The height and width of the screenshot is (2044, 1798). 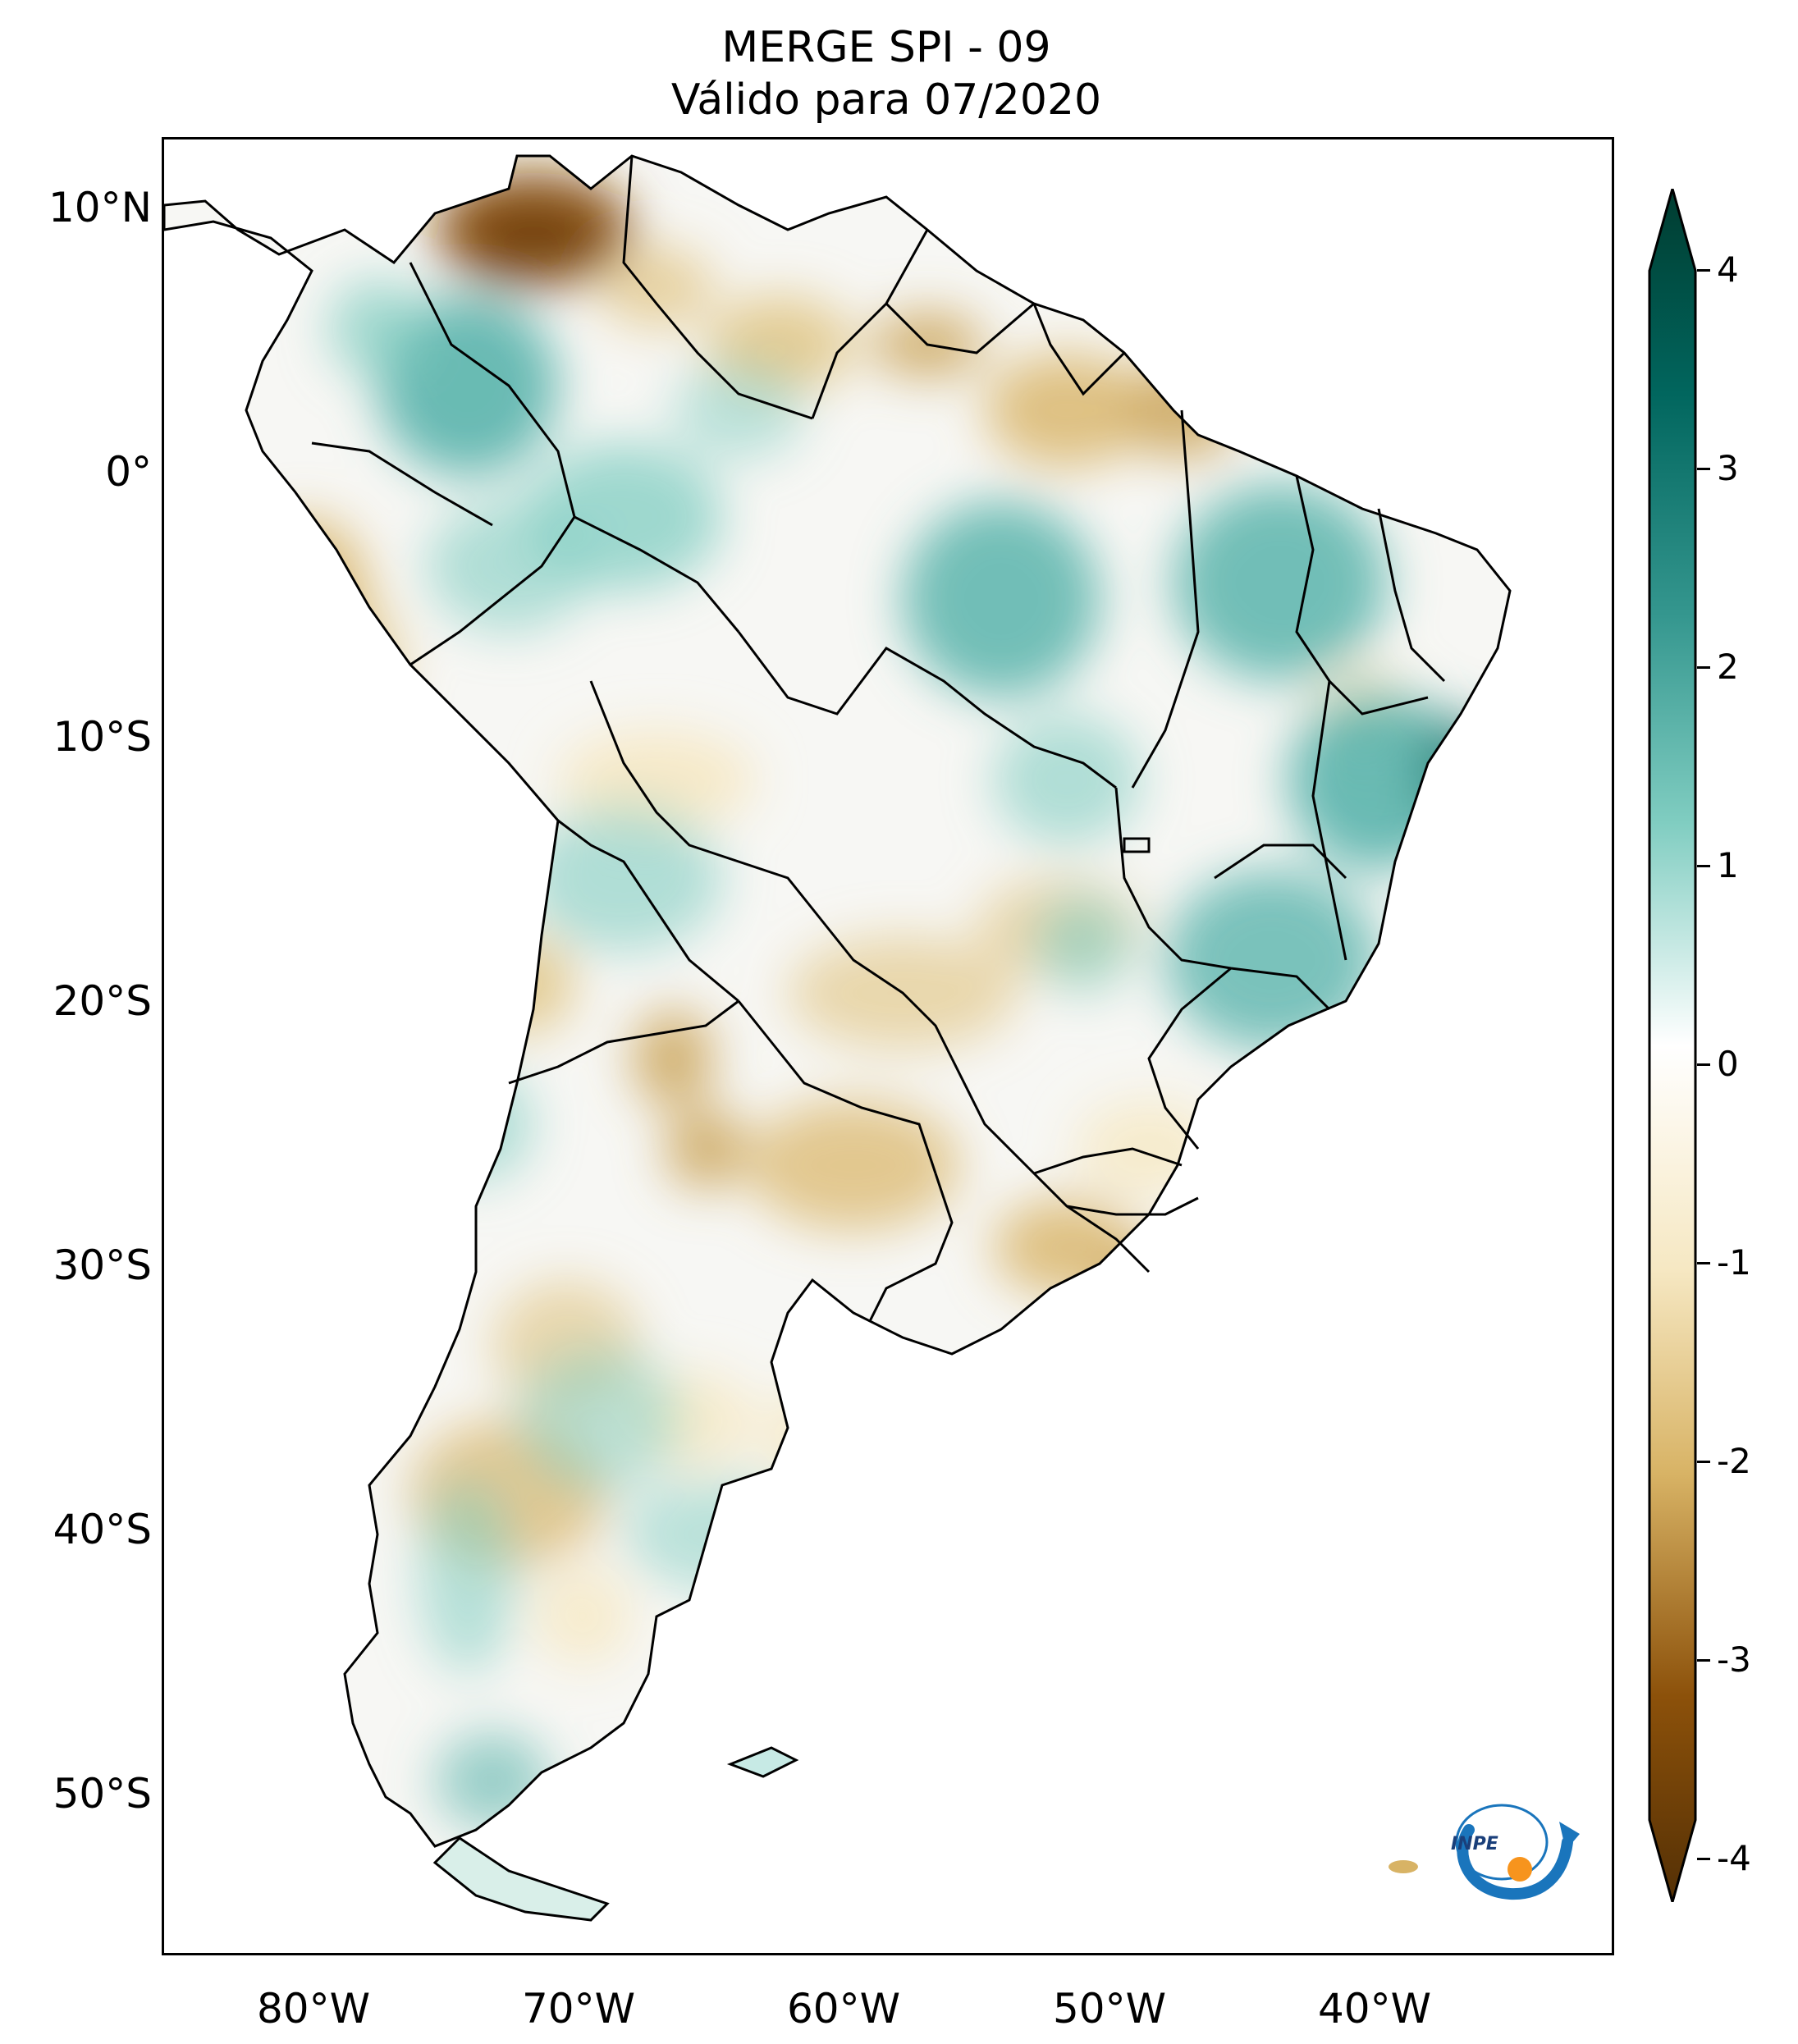 I want to click on lon-label-40w: 40°W, so click(x=1374, y=2009).